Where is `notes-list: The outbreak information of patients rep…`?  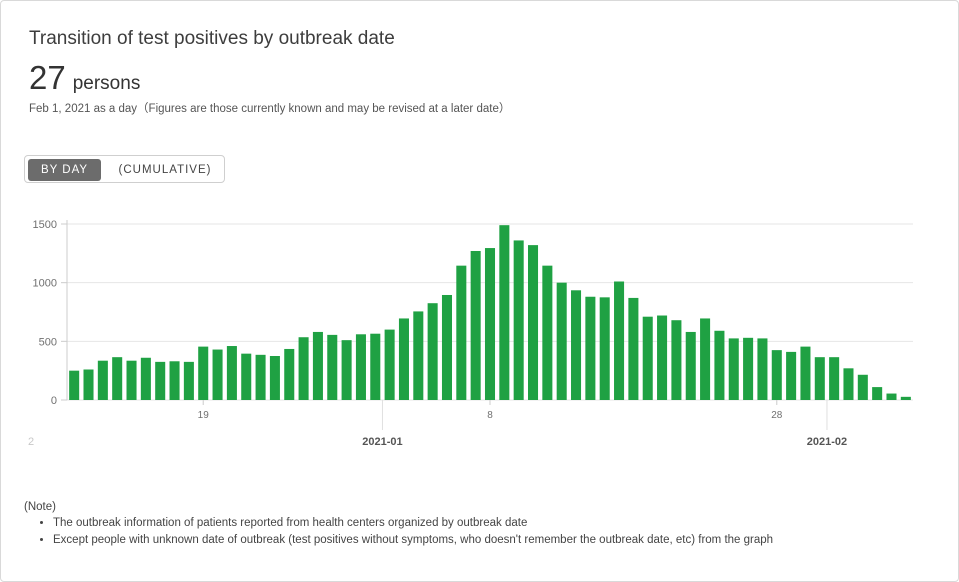 notes-list: The outbreak information of patients rep… is located at coordinates (398, 531).